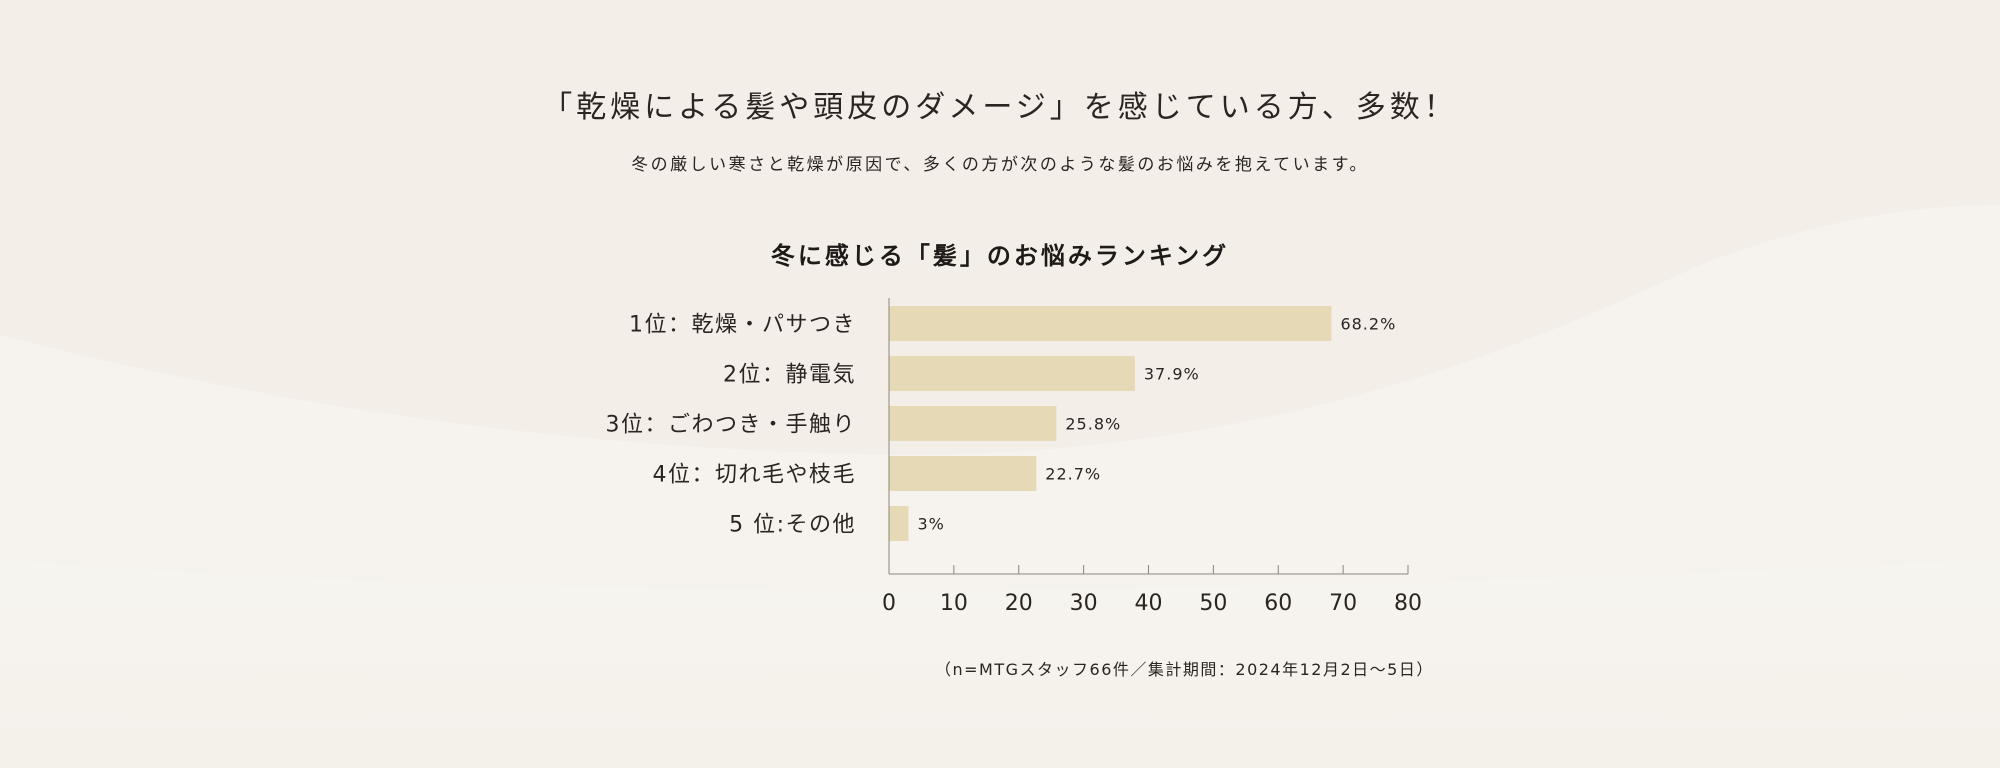  What do you see at coordinates (1408, 603) in the screenshot?
I see `x-tick-label: 80` at bounding box center [1408, 603].